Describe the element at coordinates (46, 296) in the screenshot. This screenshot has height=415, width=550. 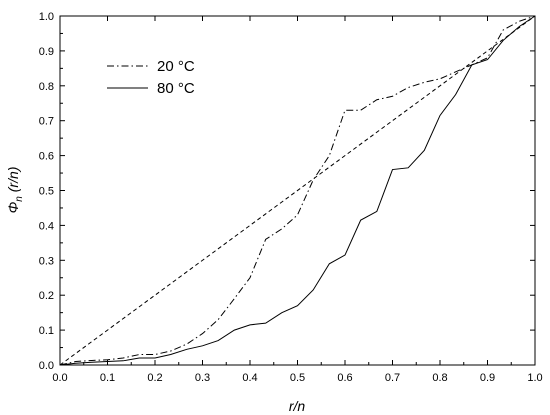
I see `y-tick-label: 0.2` at that location.